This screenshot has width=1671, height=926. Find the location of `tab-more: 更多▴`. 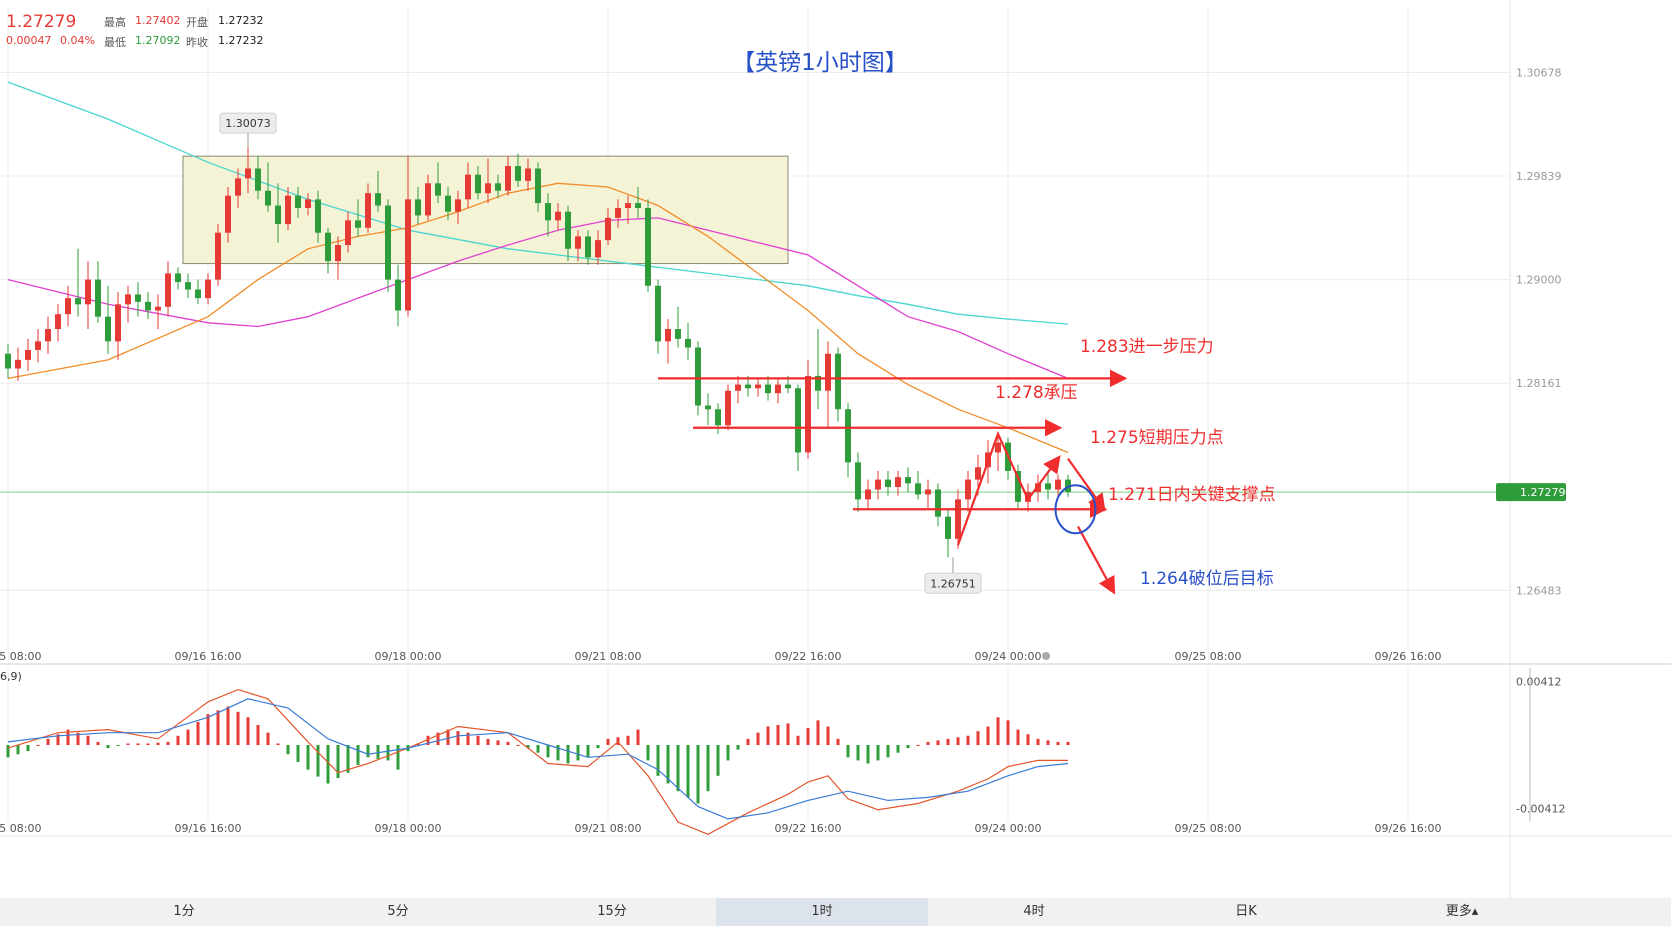

tab-more: 更多▴ is located at coordinates (1462, 911).